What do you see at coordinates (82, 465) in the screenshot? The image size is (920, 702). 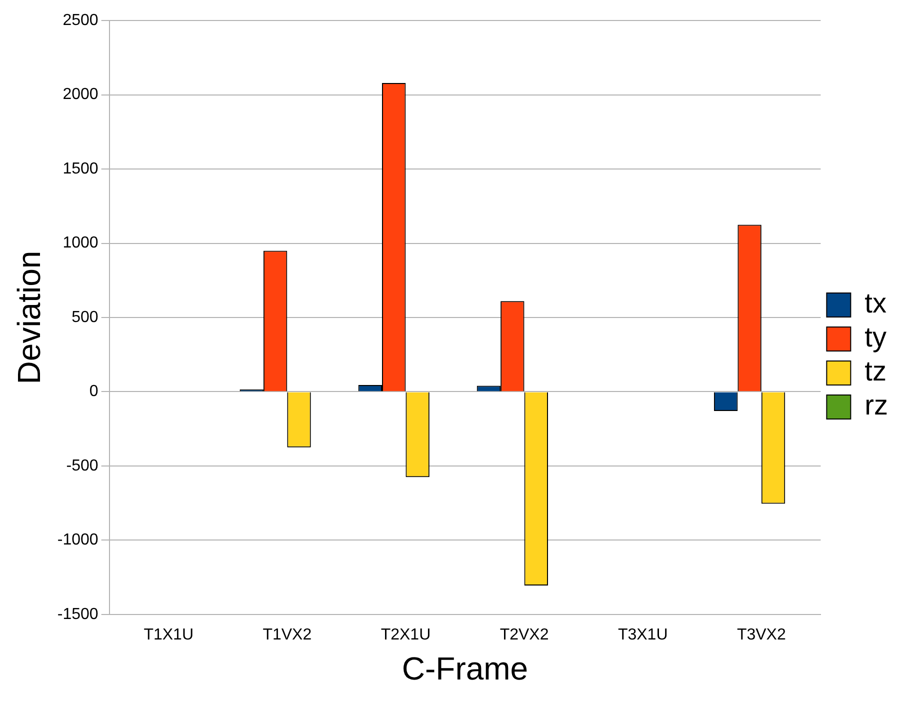 I see `y-tick-label: -500` at bounding box center [82, 465].